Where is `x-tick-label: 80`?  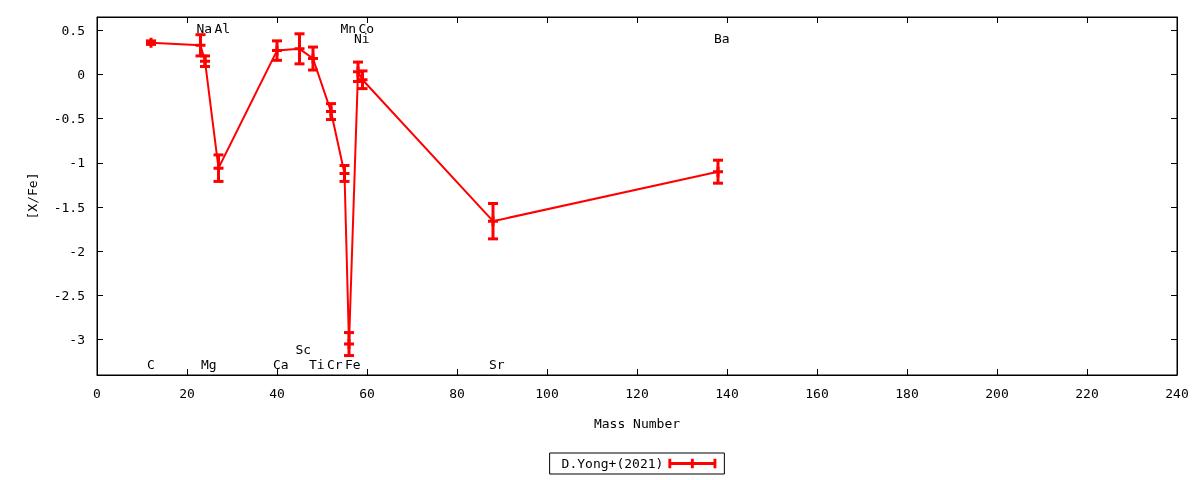
x-tick-label: 80 is located at coordinates (457, 393).